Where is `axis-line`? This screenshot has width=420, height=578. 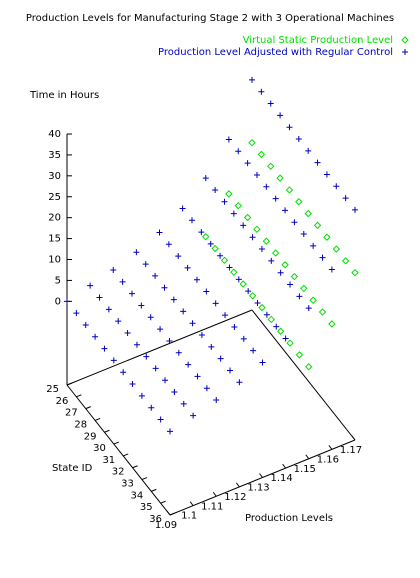 axis-line is located at coordinates (159, 347).